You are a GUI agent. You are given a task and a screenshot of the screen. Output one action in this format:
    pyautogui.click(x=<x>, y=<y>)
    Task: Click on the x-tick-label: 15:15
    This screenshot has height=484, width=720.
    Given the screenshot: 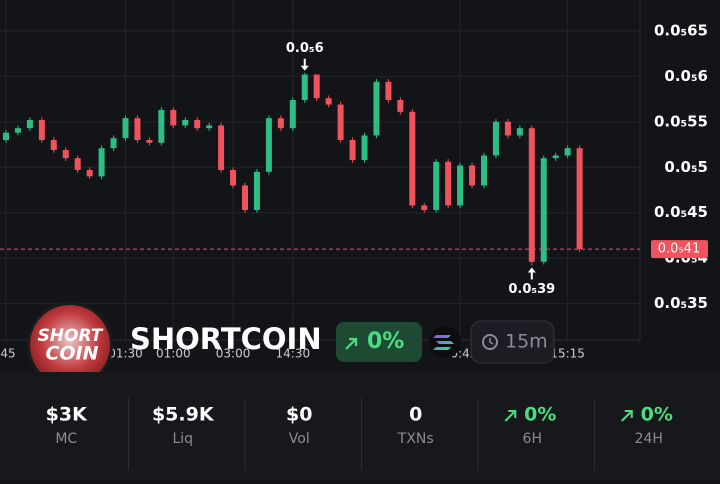 What is the action you would take?
    pyautogui.click(x=567, y=354)
    